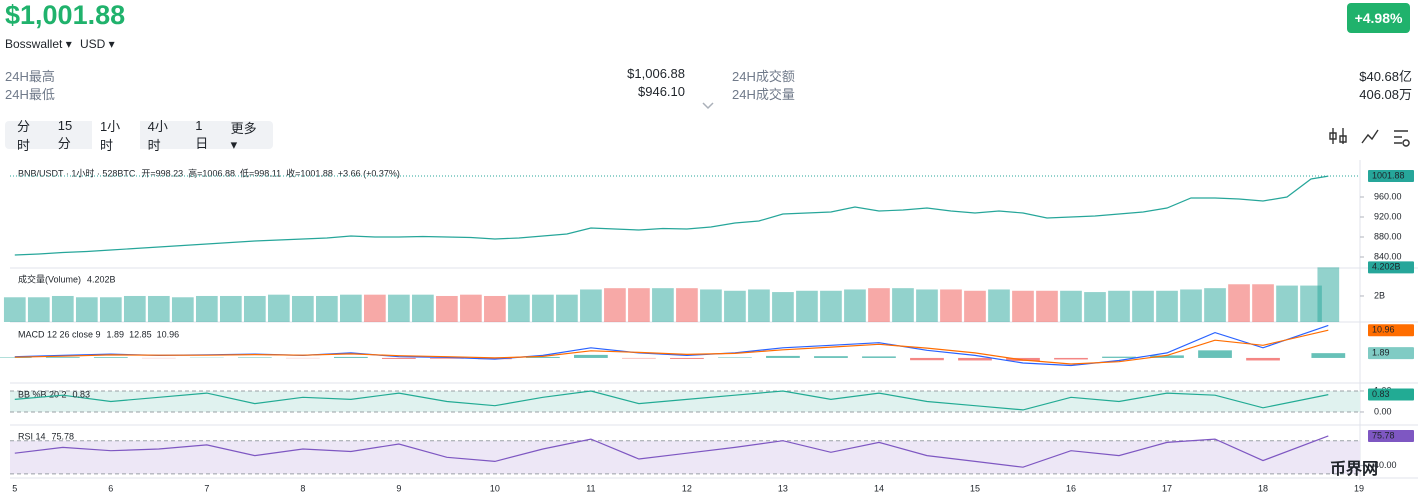 This screenshot has width=1418, height=498. What do you see at coordinates (1378, 18) in the screenshot?
I see `change-badge: +4.98%` at bounding box center [1378, 18].